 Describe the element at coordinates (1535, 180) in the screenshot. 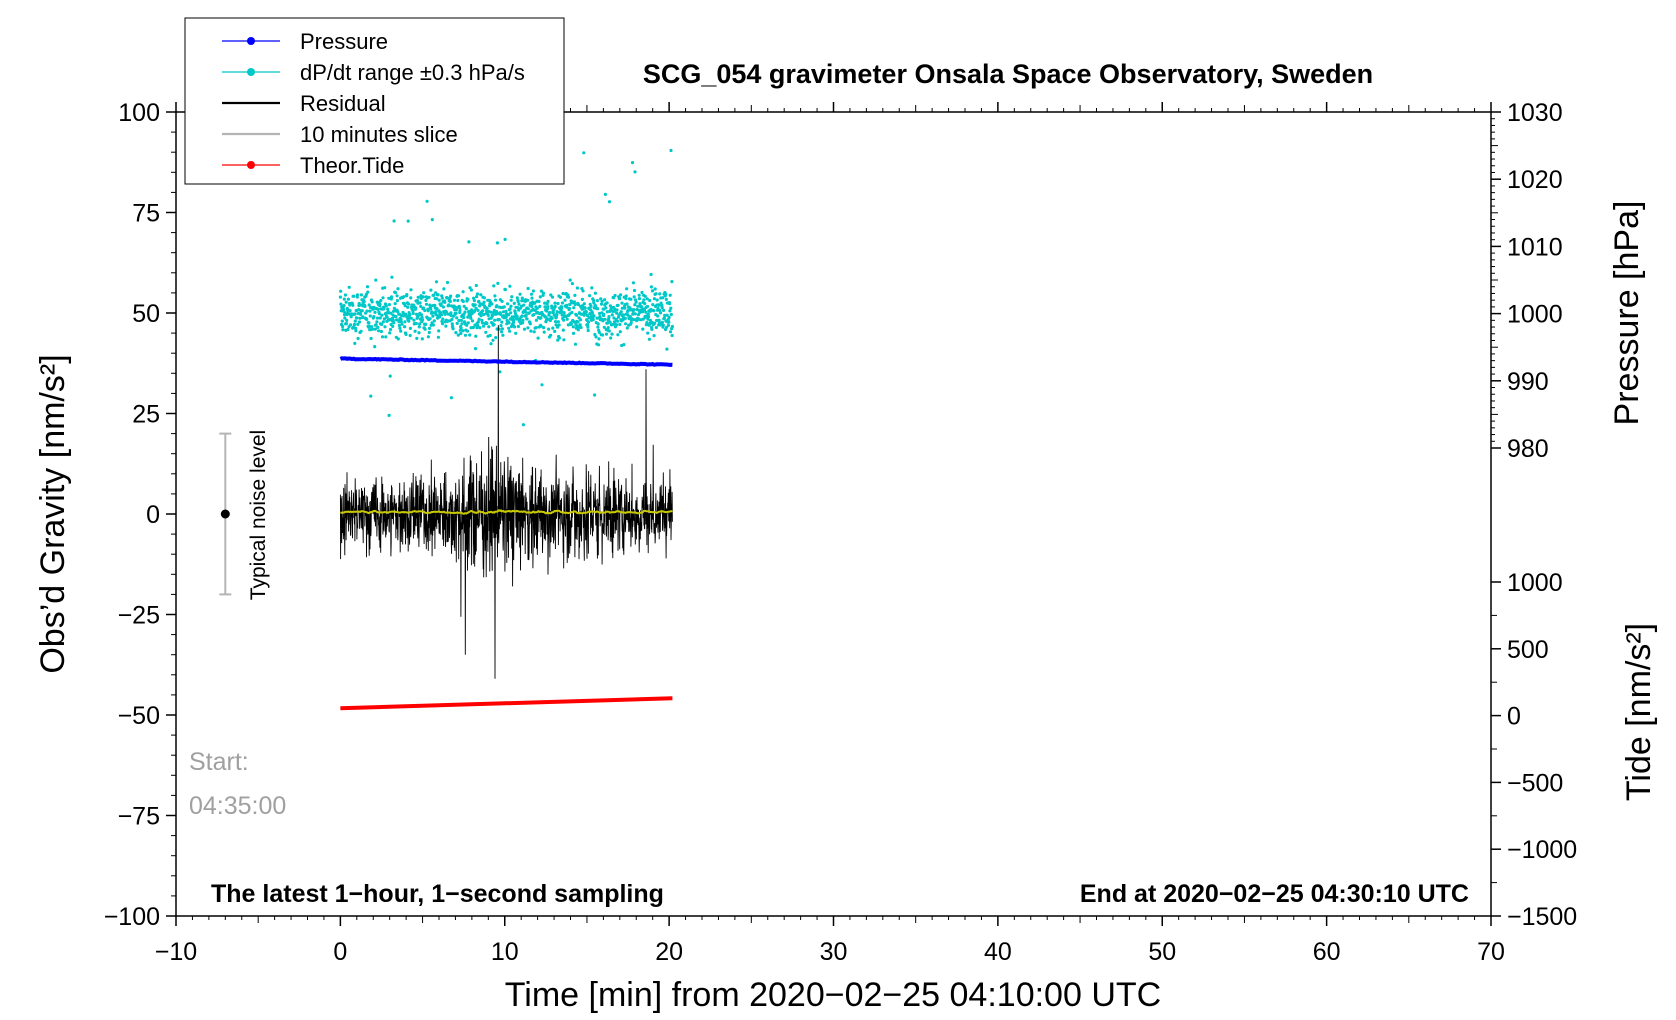

I see `pressure-tick-label: 1020` at that location.